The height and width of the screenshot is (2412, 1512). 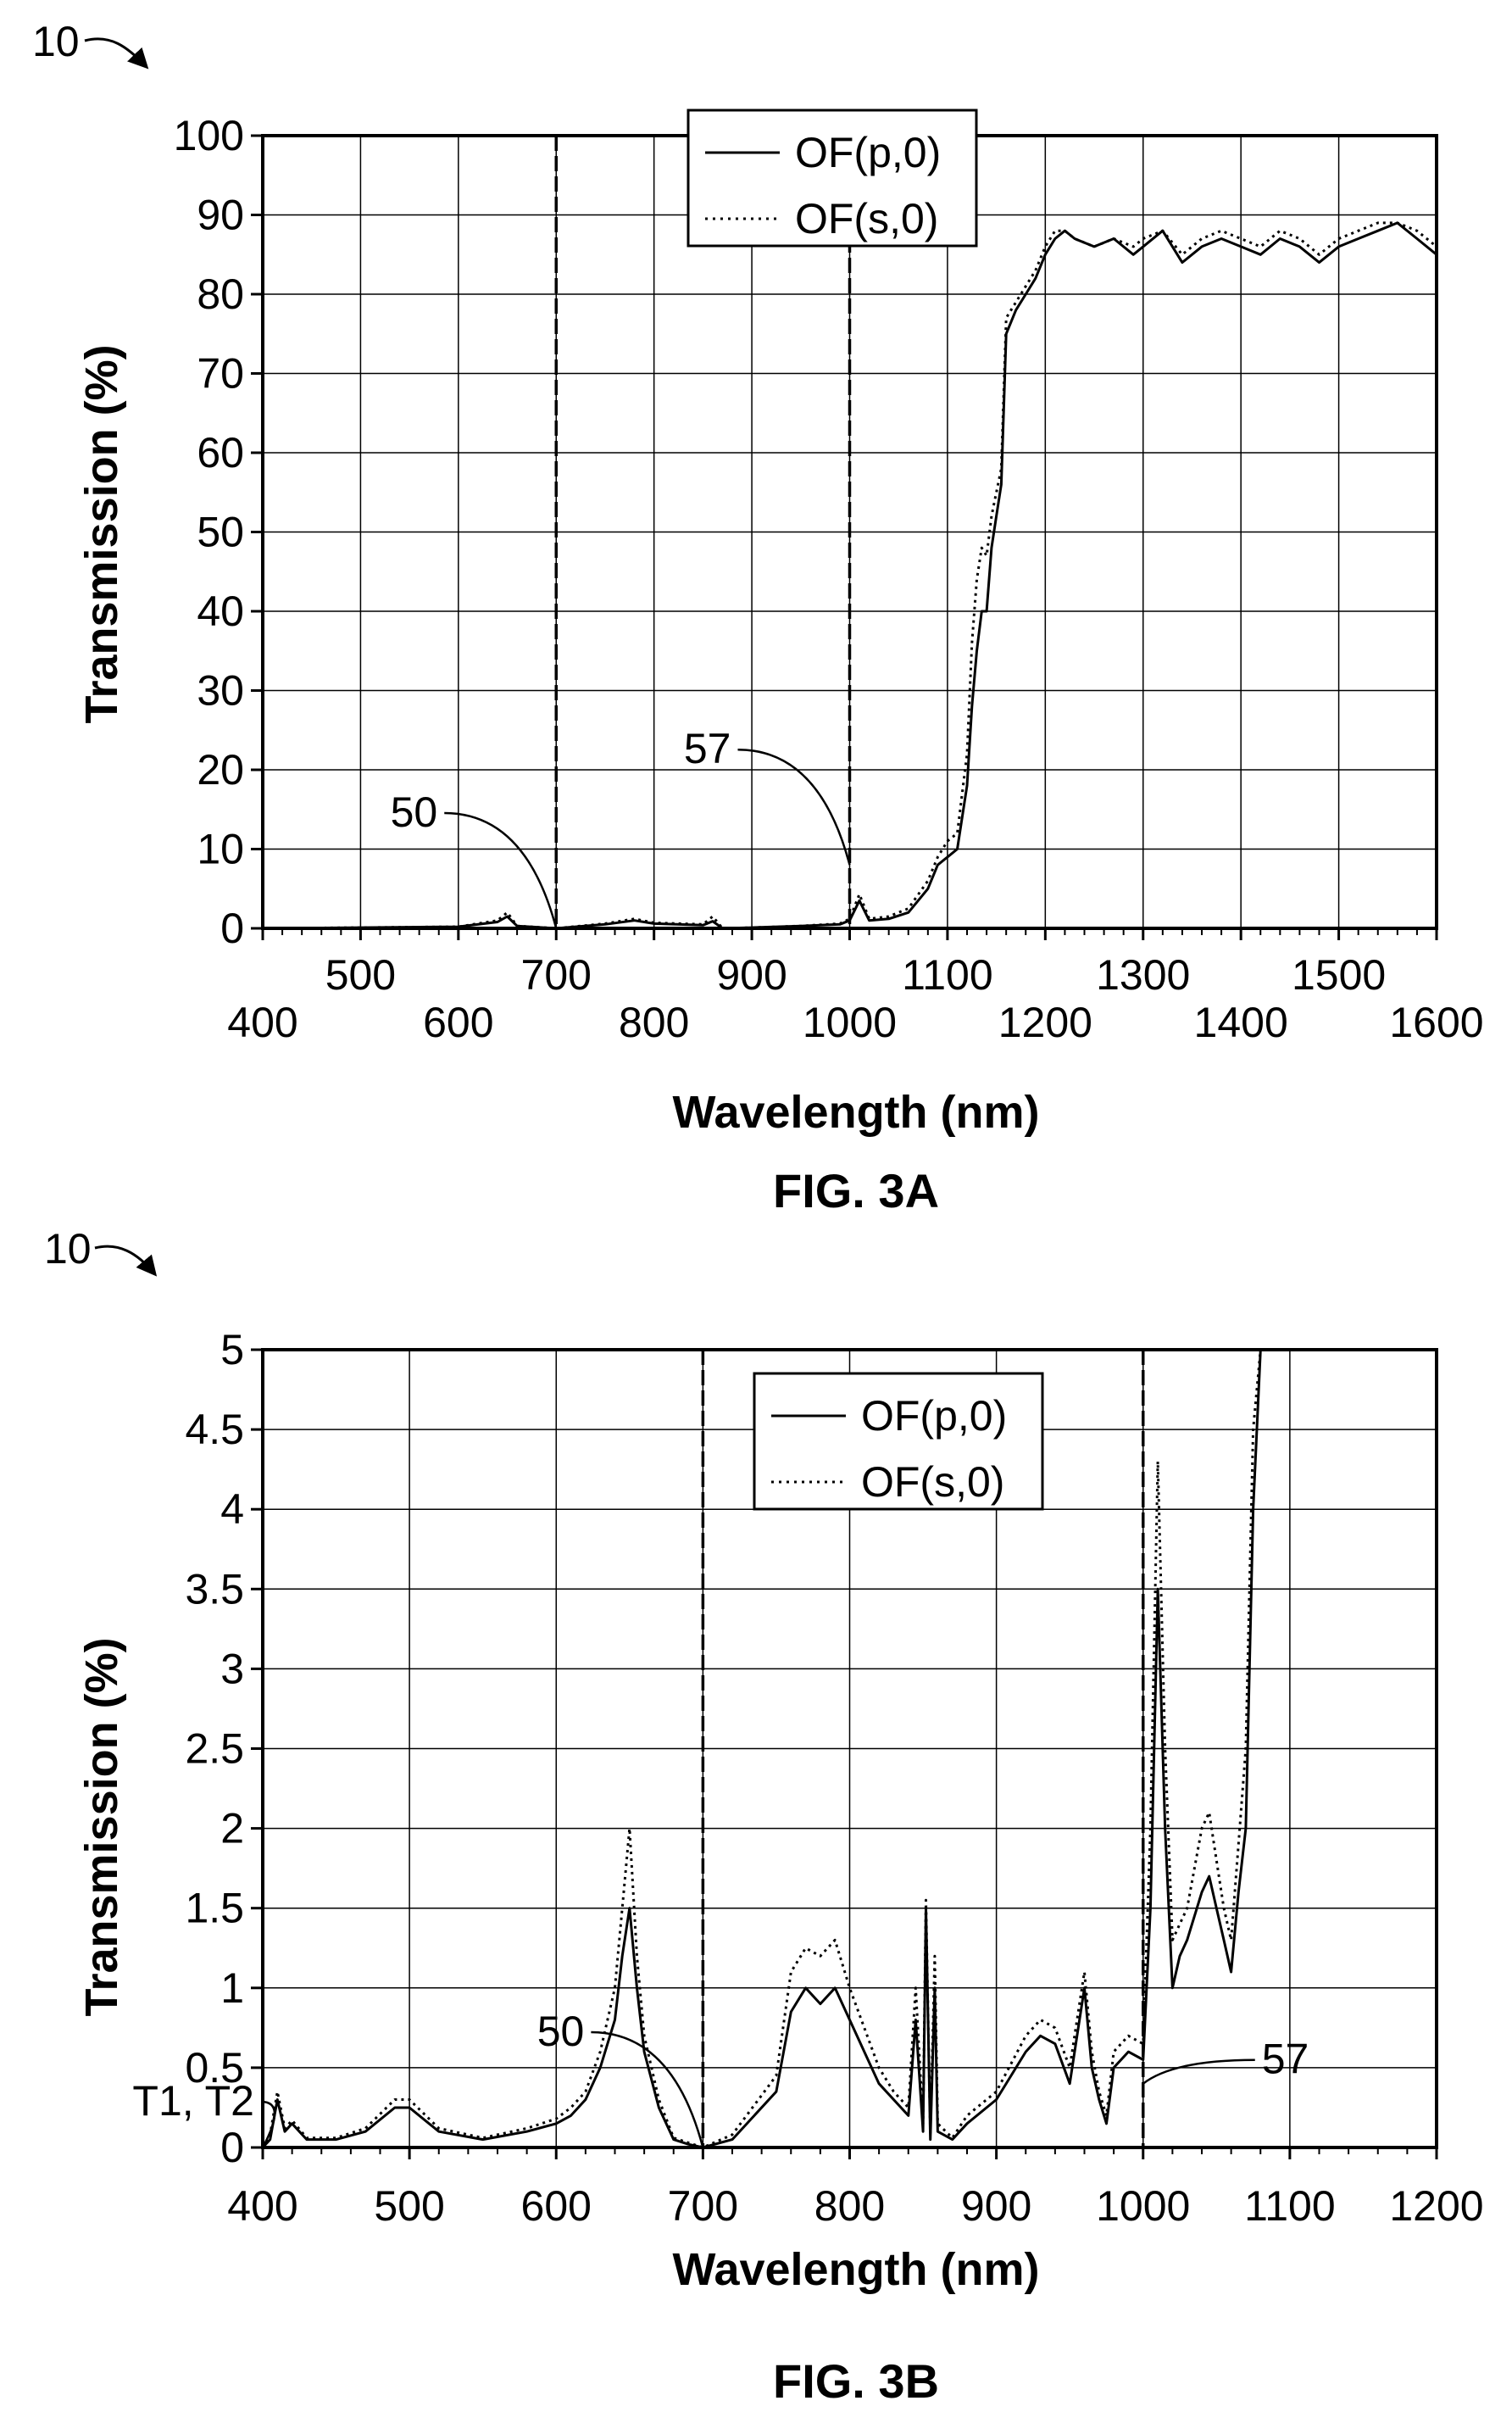 I want to click on y-tick-label: 60, so click(x=221, y=452).